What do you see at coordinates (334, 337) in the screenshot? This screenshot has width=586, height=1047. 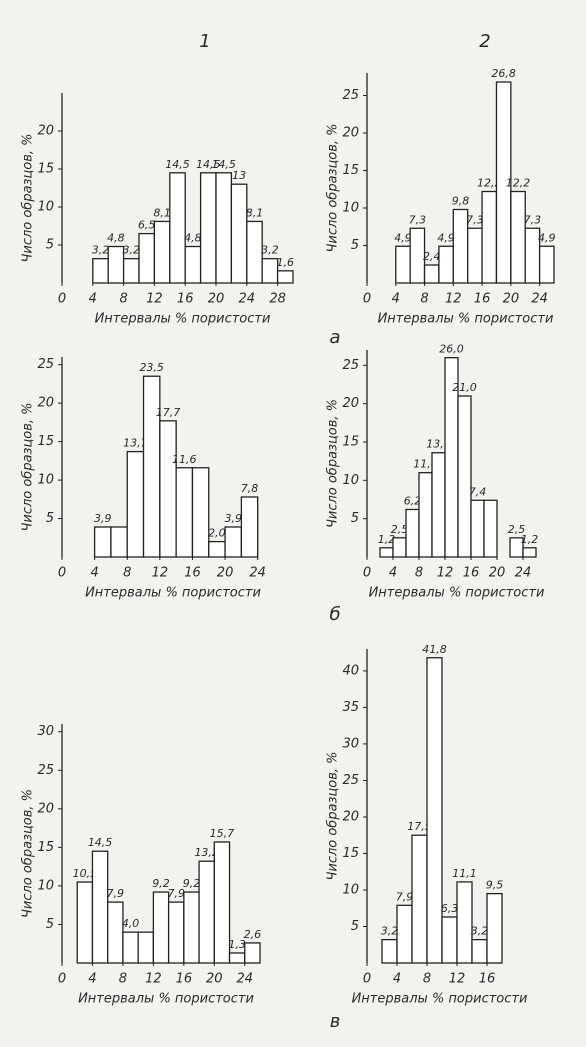 I see `panel-letter: а` at bounding box center [334, 337].